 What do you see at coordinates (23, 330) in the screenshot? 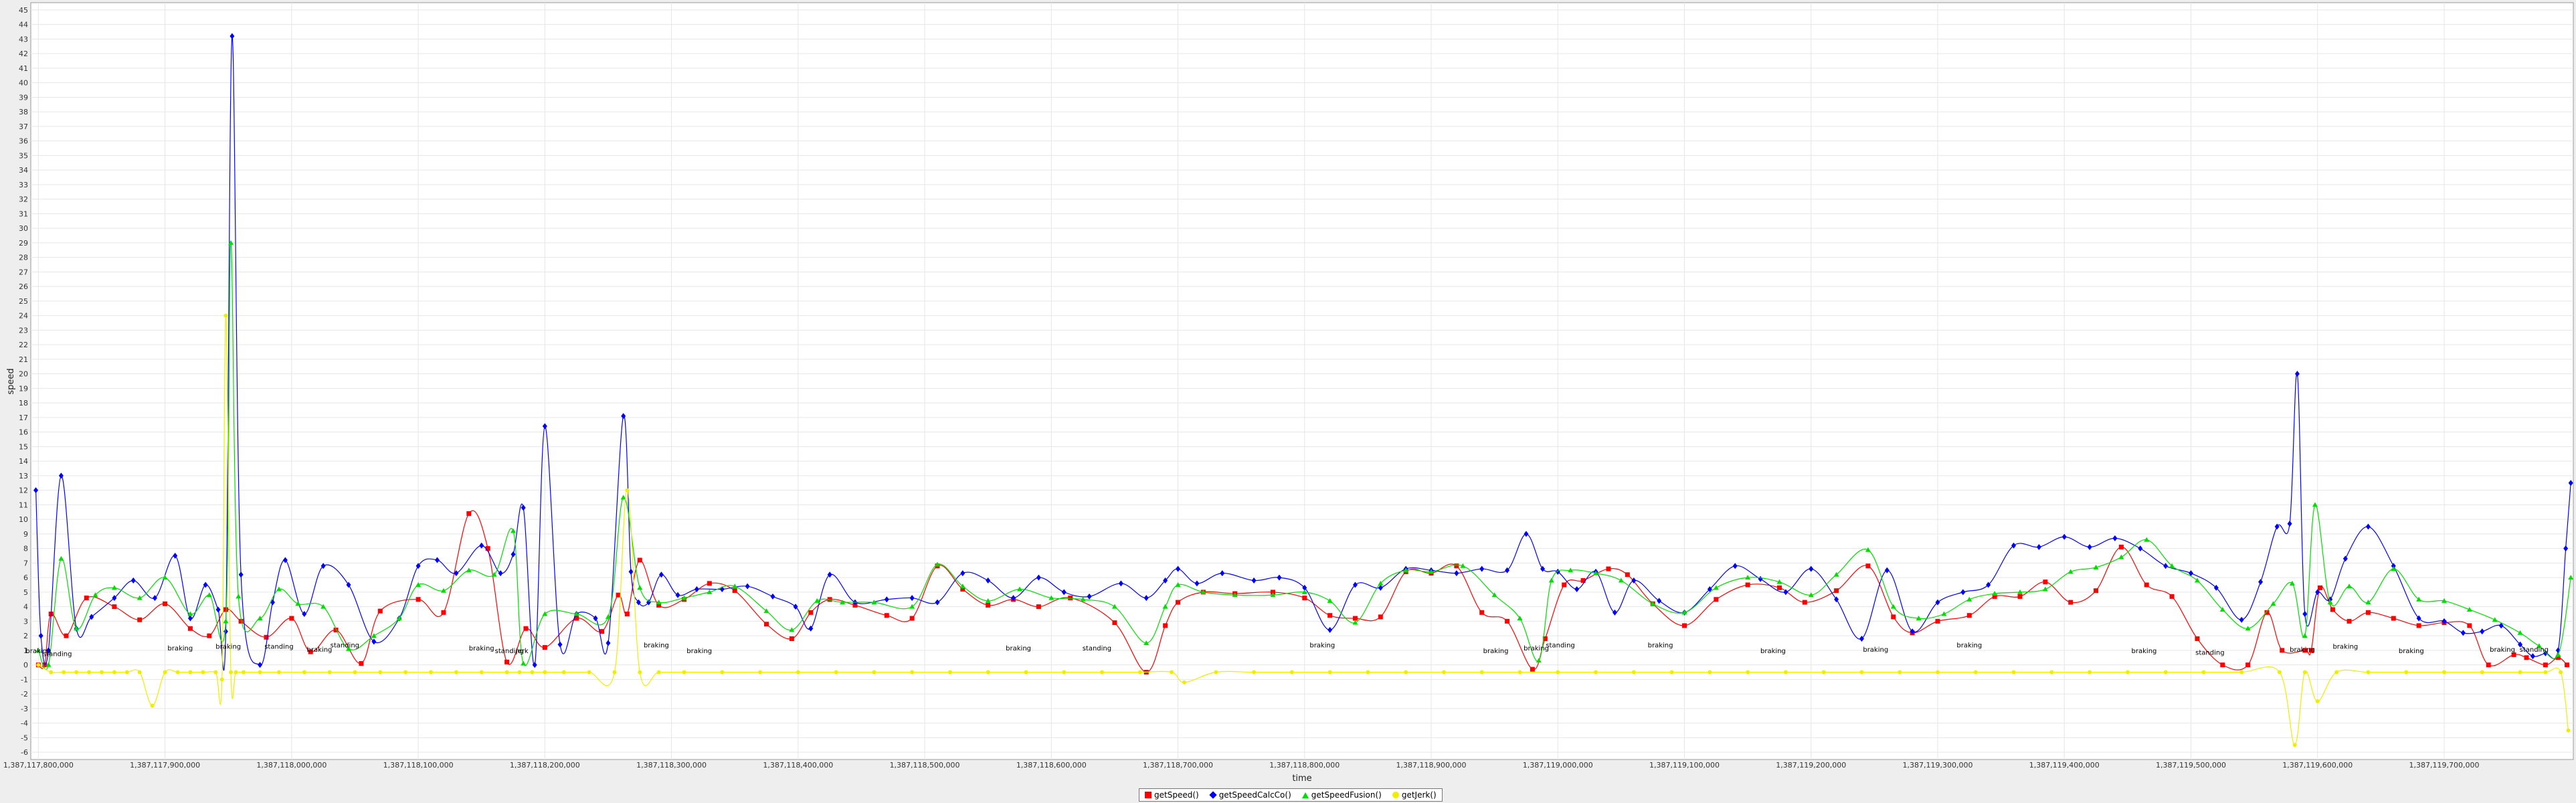
I see `y-tick-label: 23` at bounding box center [23, 330].